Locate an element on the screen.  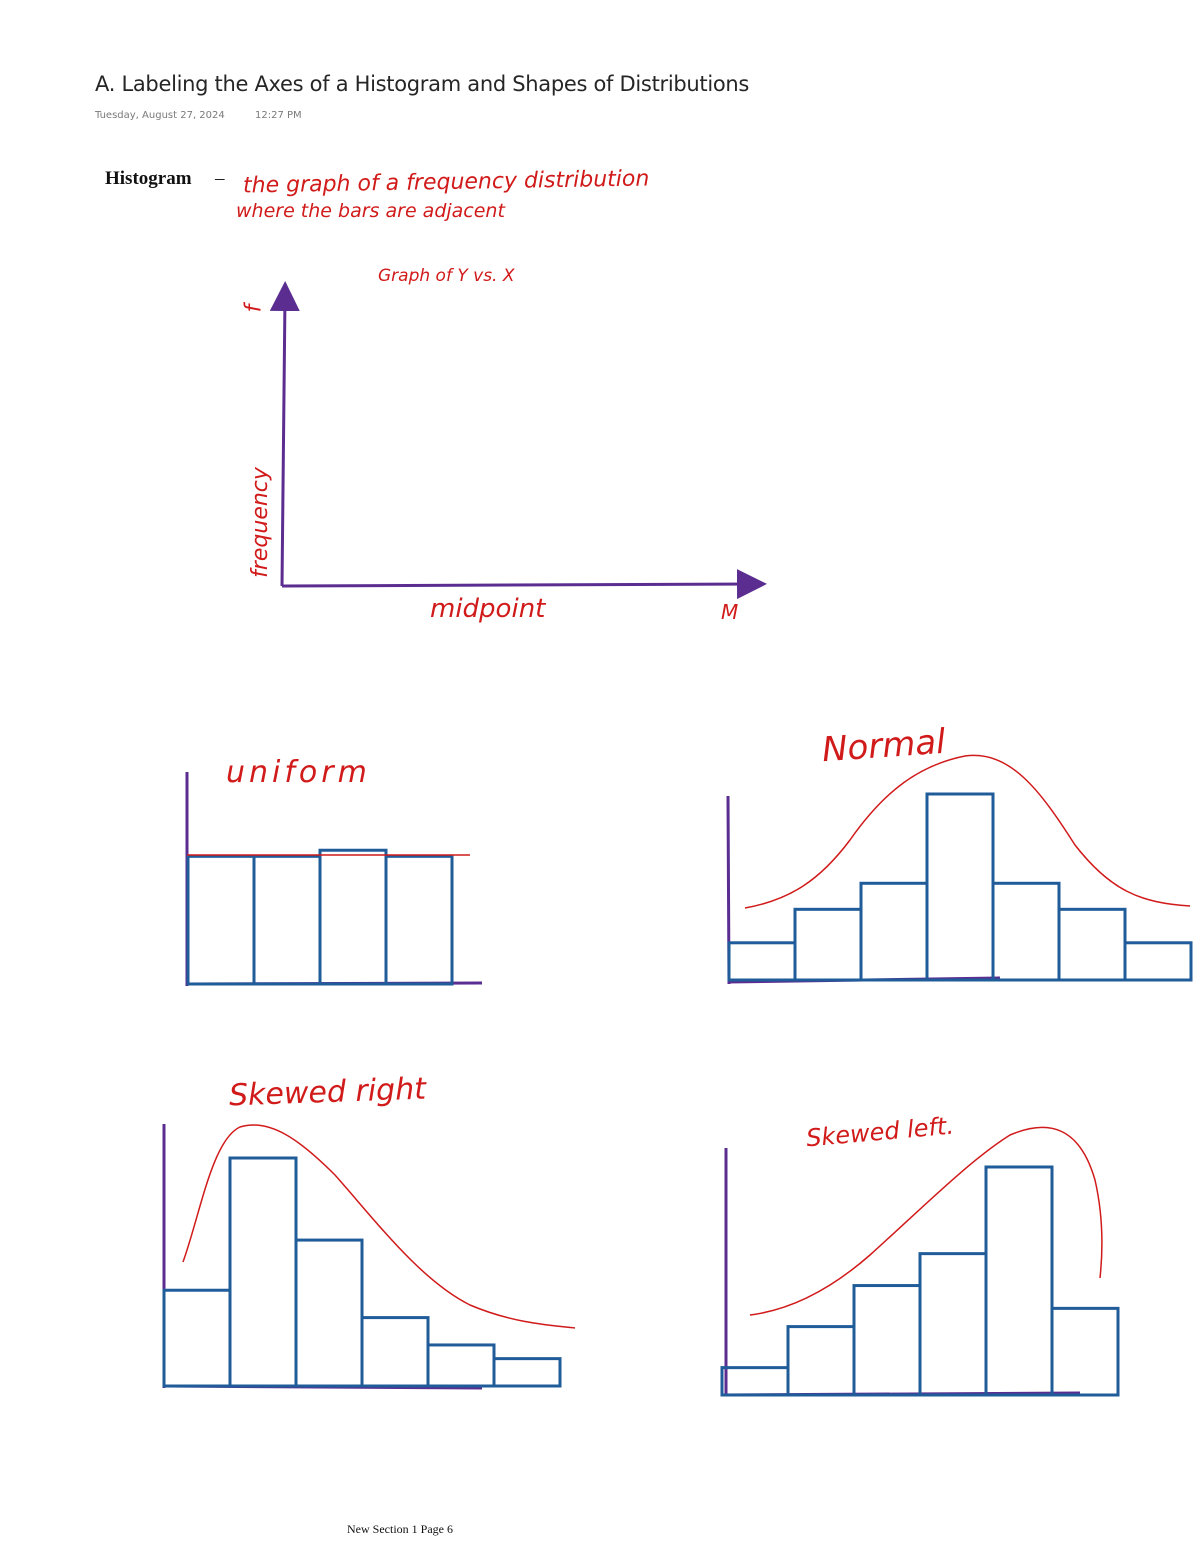
page-time: 12:27 PM is located at coordinates (278, 115).